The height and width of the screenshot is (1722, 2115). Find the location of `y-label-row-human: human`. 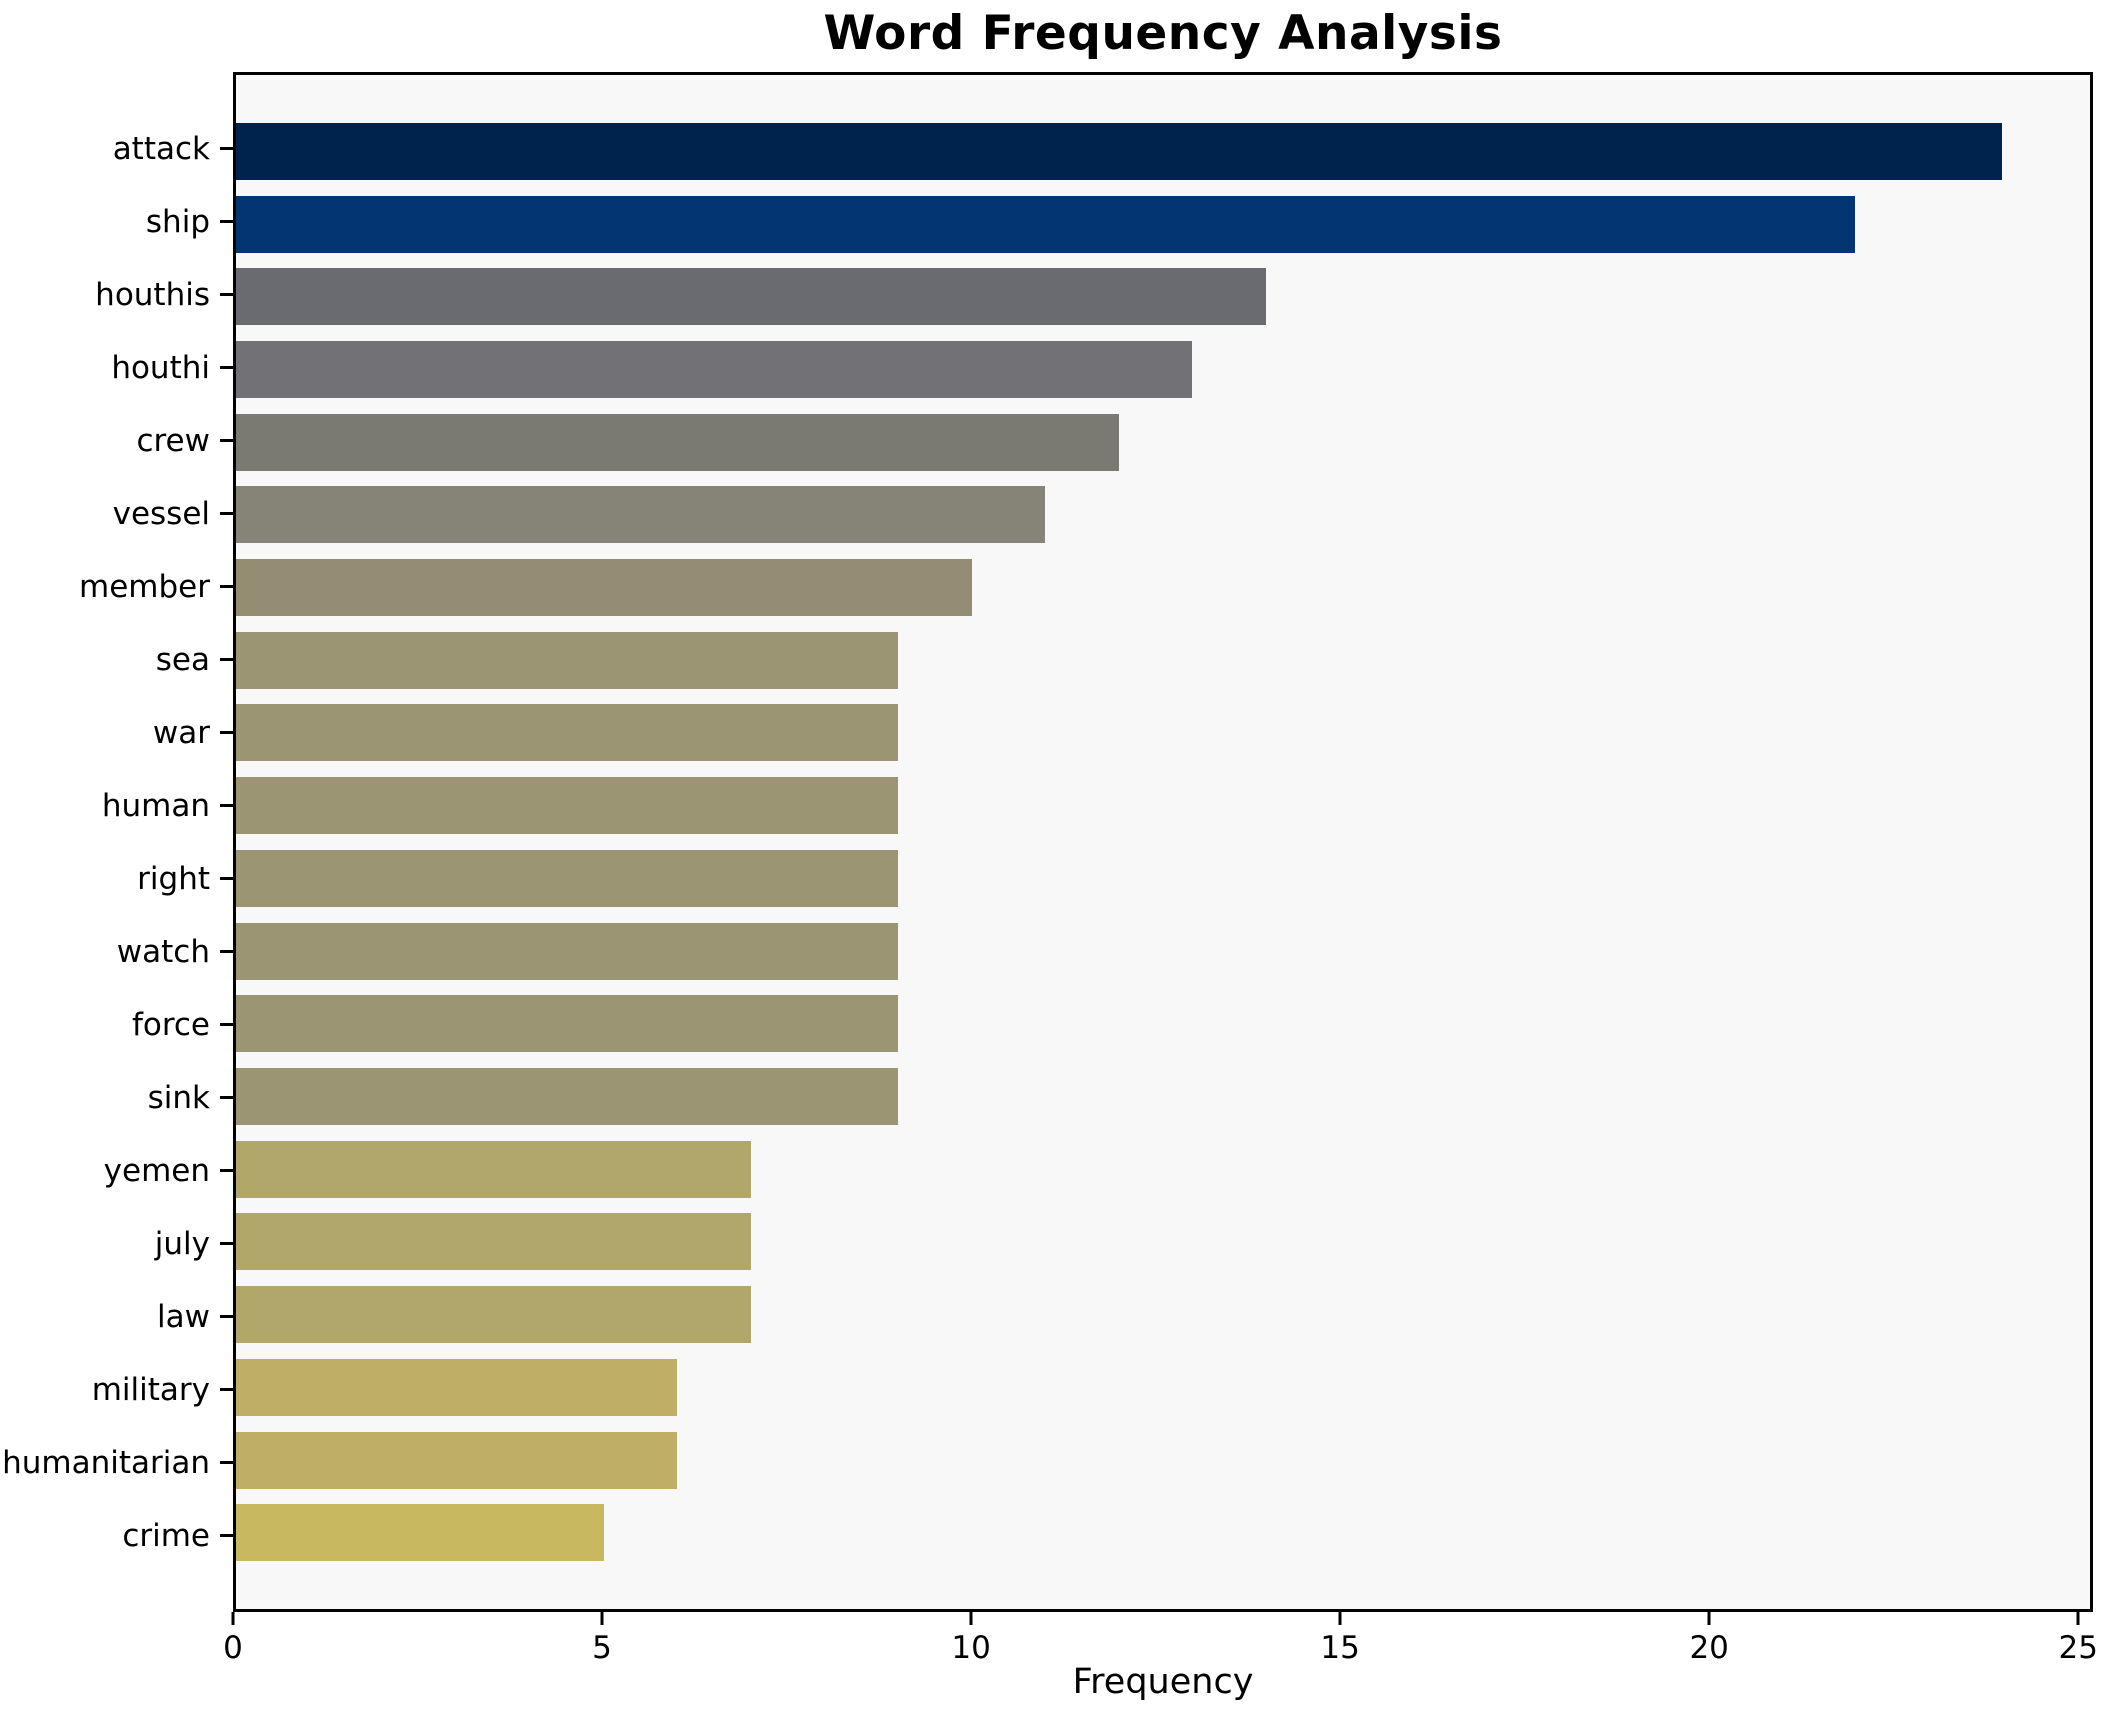

y-label-row-human: human is located at coordinates (116, 805).